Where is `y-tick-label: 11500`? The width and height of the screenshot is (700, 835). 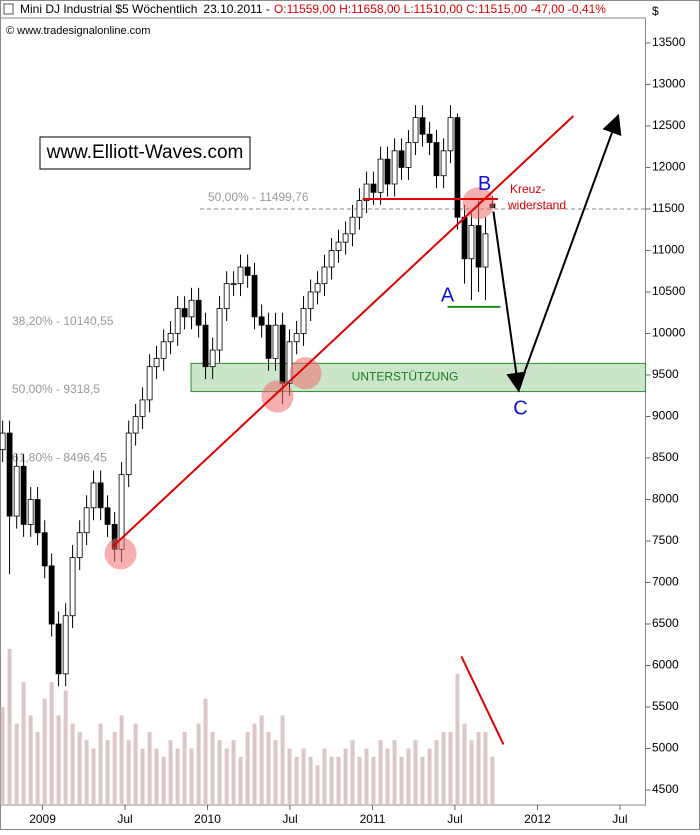
y-tick-label: 11500 is located at coordinates (668, 208).